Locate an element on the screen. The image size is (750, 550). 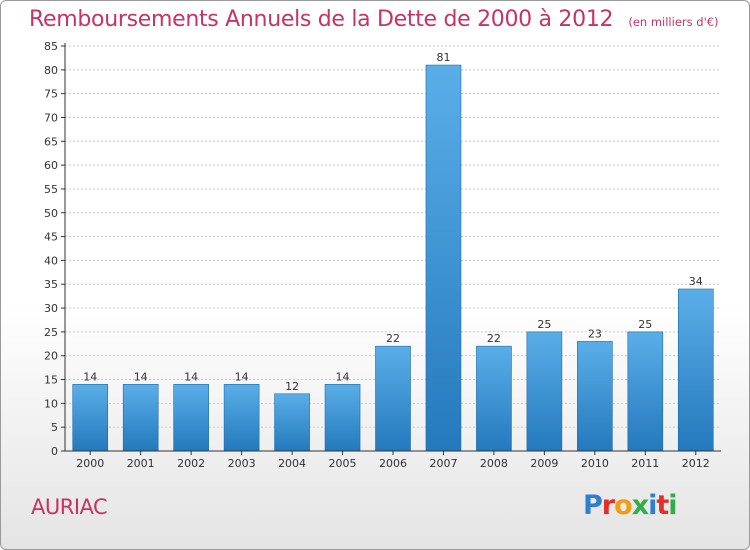
y-tick-label: 60 is located at coordinates (51, 165).